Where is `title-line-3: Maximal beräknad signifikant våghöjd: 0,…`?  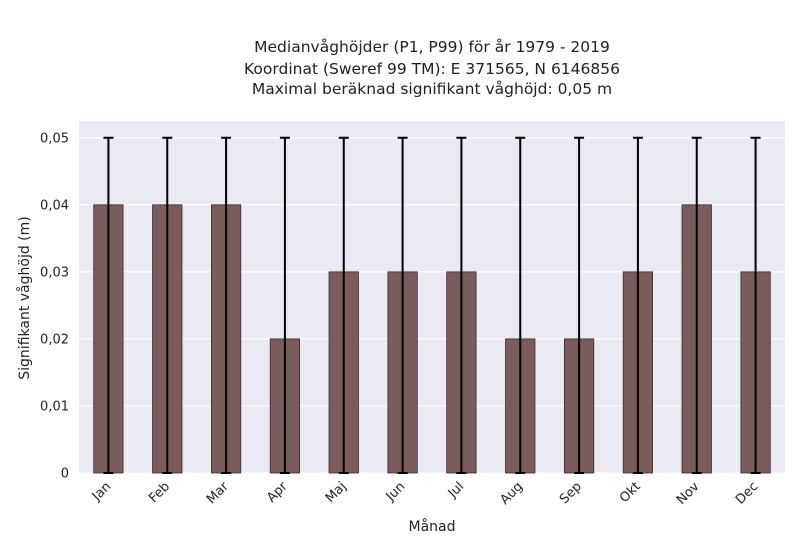
title-line-3: Maximal beräknad signifikant våghöjd: 0,… is located at coordinates (432, 89).